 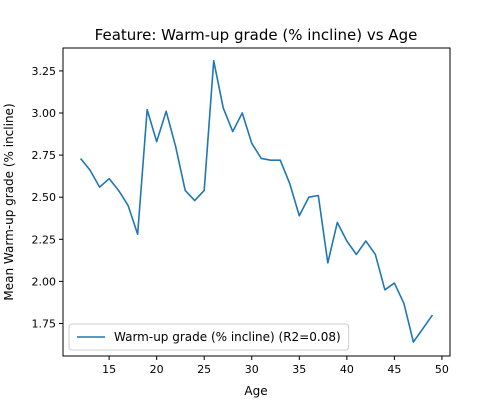 I want to click on y-axis-ticks: 1.75 2.00 2.25 2.50 2.75 3.00 3.25, so click(x=47, y=197).